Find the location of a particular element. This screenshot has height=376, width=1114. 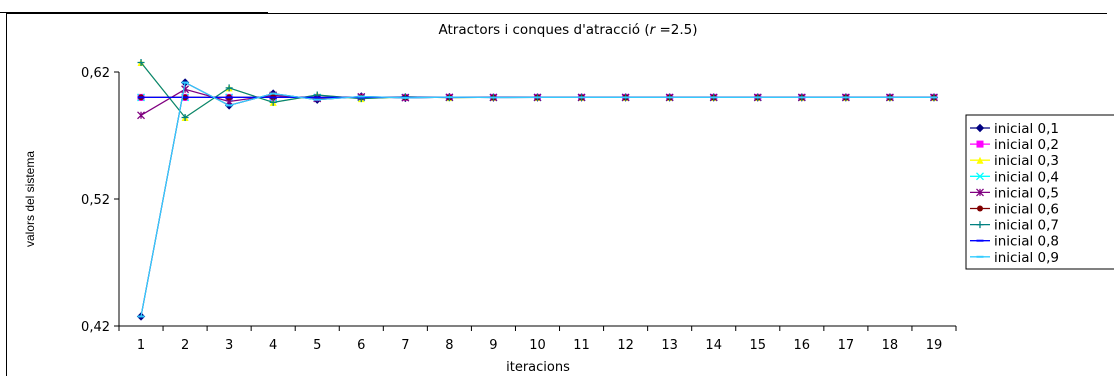

legend-label: inicial 0,3 is located at coordinates (1026, 161).